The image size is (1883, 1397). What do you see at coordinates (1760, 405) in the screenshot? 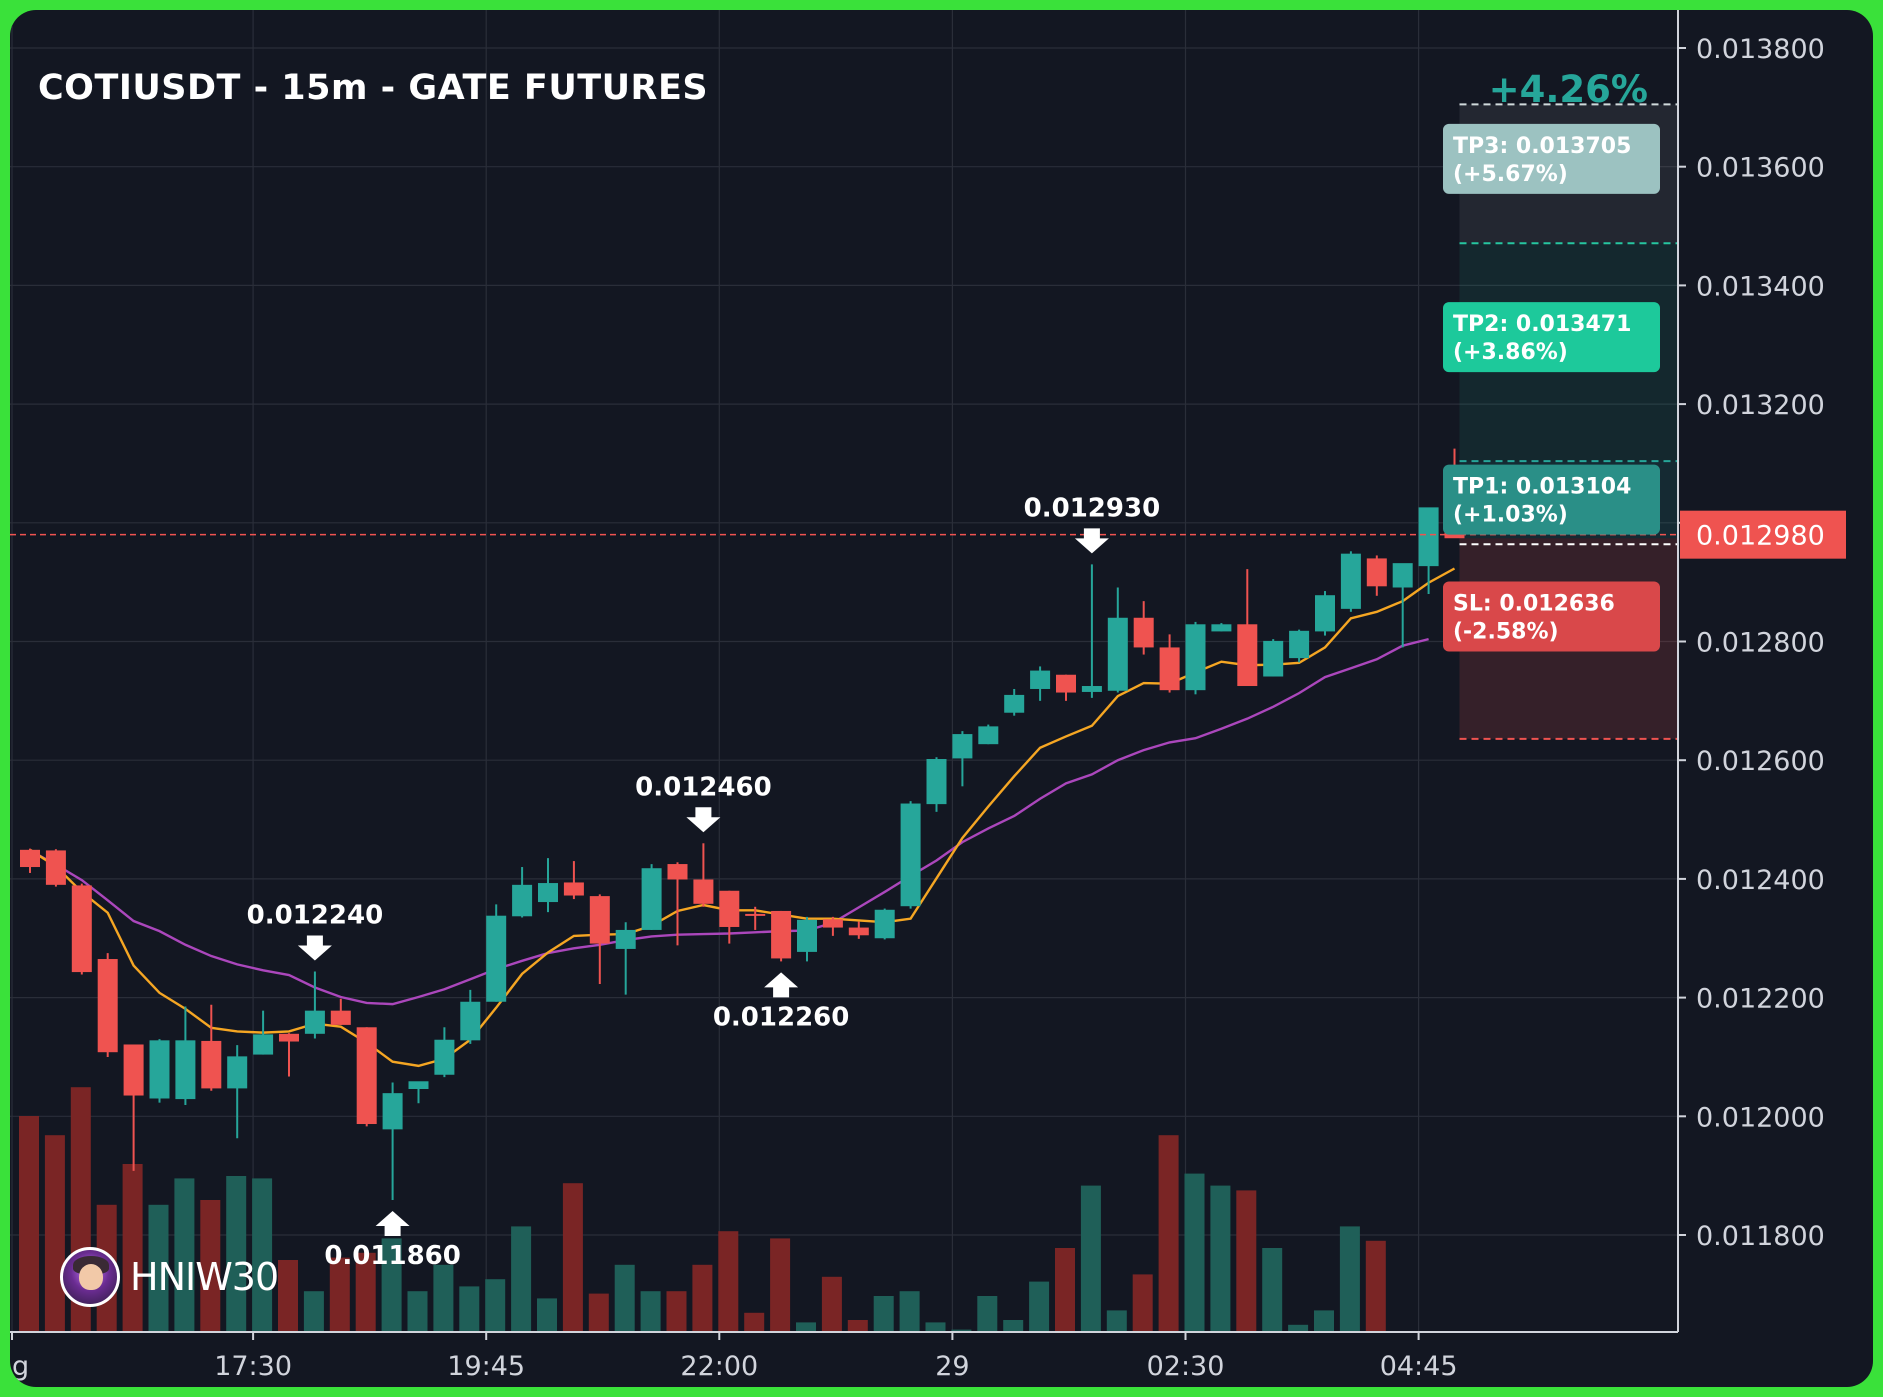
I see `y-tick-label: 0.013200` at bounding box center [1760, 405].